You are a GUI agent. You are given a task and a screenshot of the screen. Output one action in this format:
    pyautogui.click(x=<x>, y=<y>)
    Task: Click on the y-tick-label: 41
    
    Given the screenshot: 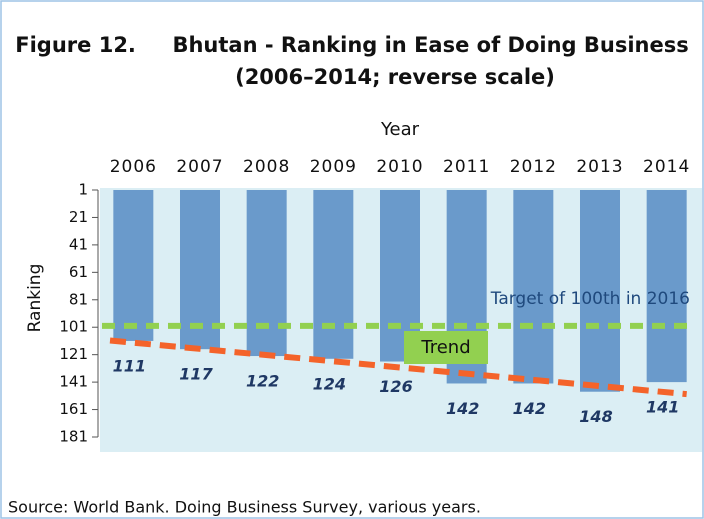 What is the action you would take?
    pyautogui.click(x=78, y=244)
    